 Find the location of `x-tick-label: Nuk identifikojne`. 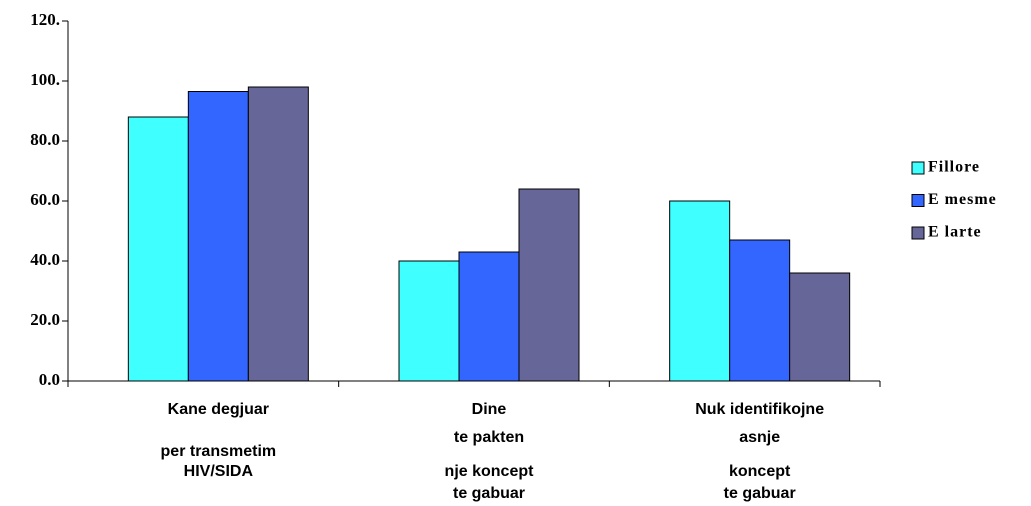

x-tick-label: Nuk identifikojne is located at coordinates (759, 409).